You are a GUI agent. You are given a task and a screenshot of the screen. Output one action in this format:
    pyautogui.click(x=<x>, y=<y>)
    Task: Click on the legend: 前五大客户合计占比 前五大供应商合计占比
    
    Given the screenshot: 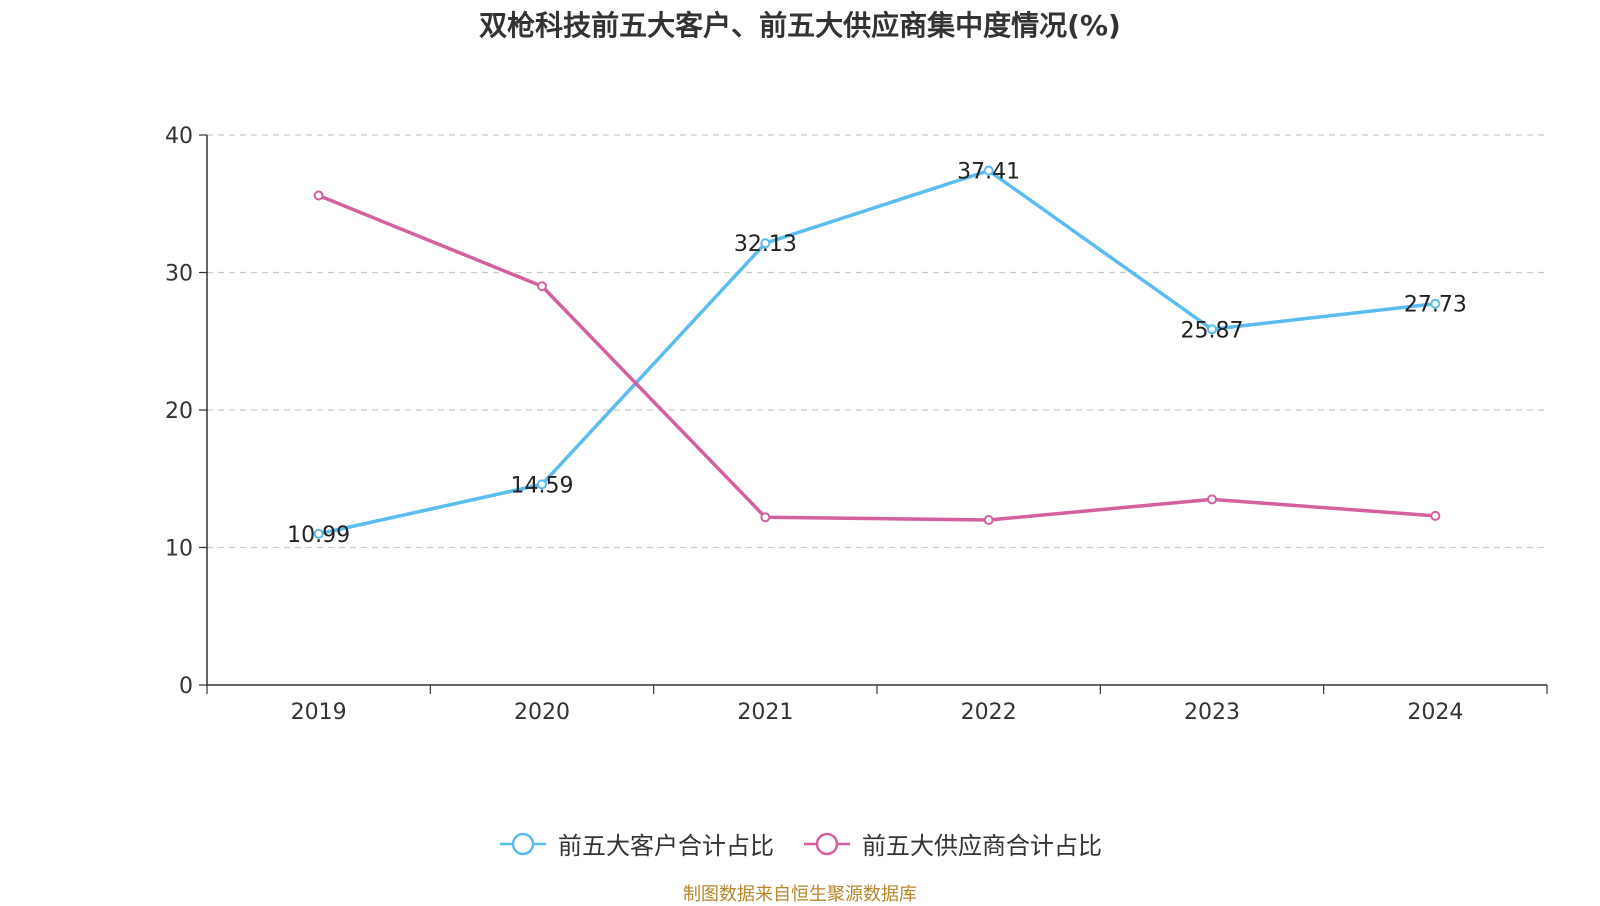 What is the action you would take?
    pyautogui.click(x=800, y=843)
    